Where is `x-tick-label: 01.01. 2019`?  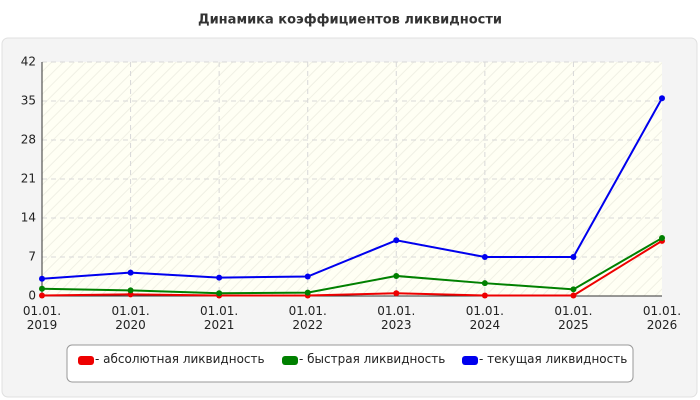
x-tick-label: 01.01. 2019 is located at coordinates (42, 318).